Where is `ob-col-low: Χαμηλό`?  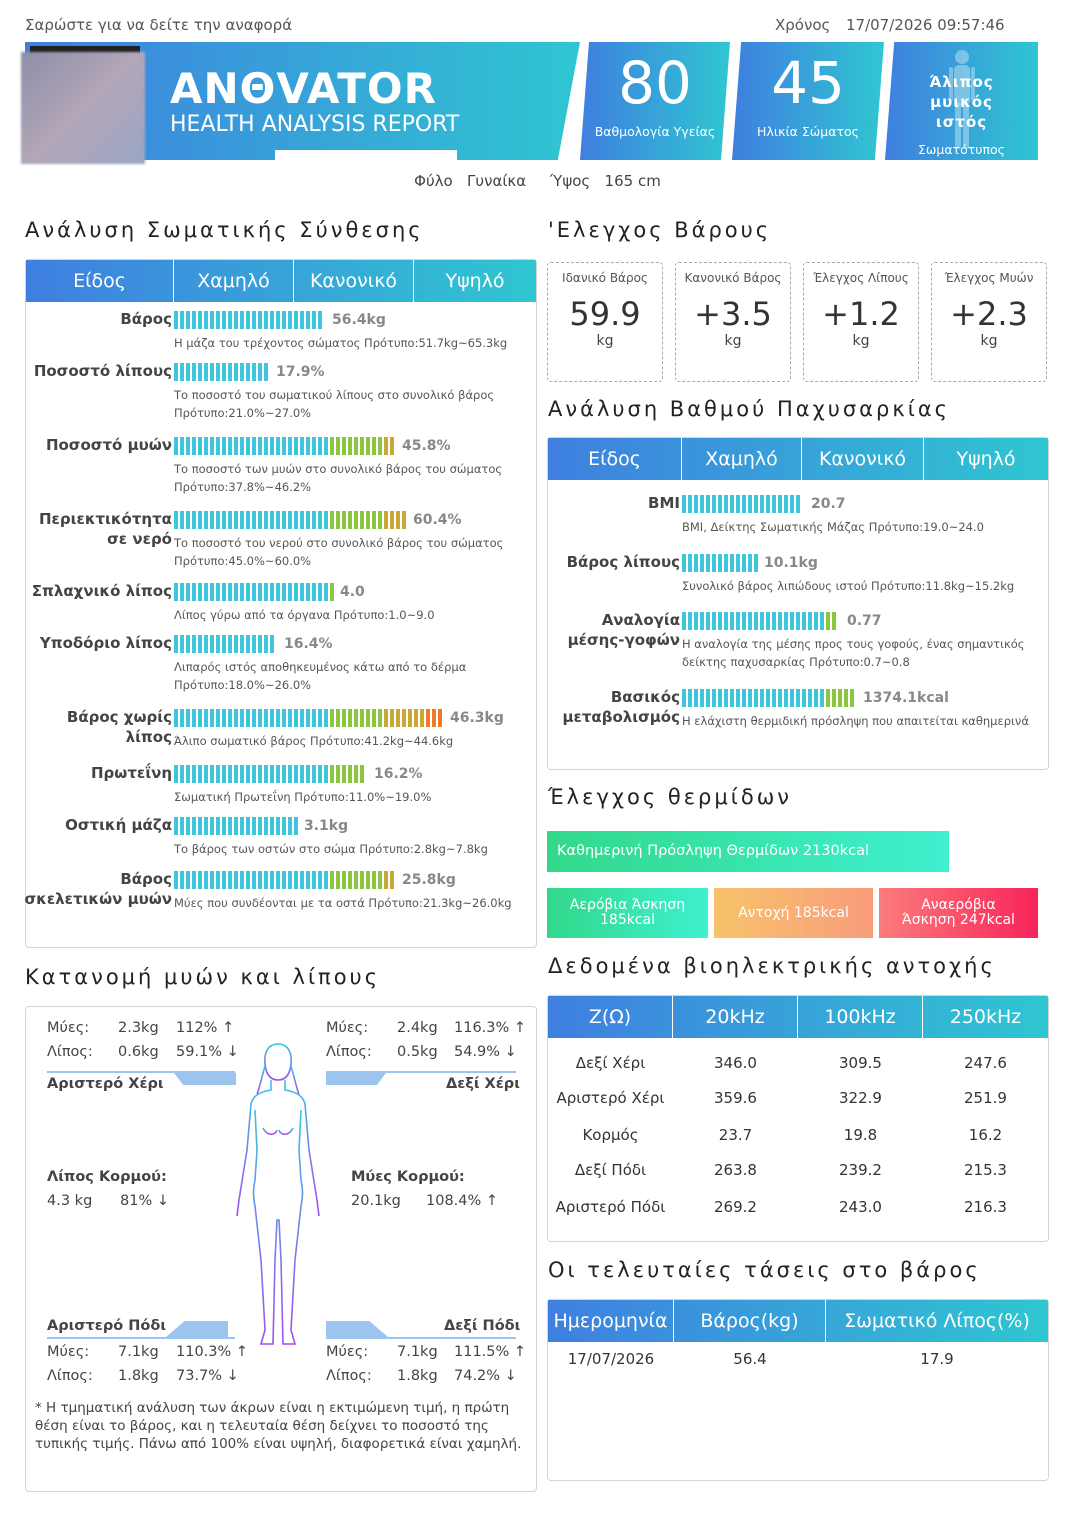
ob-col-low: Χαμηλό is located at coordinates (742, 459).